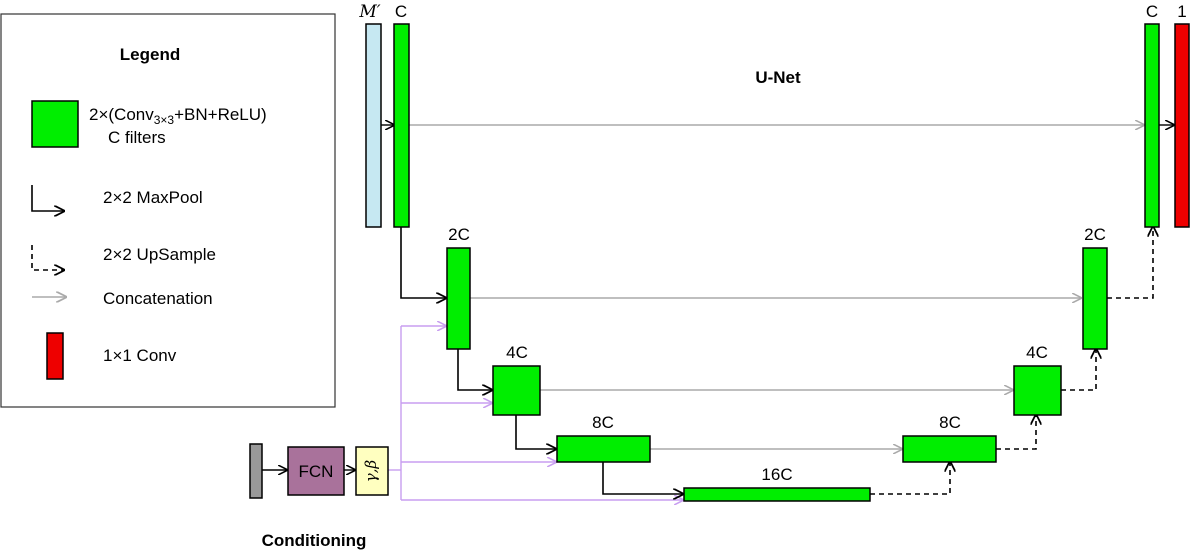  What do you see at coordinates (1095, 298) in the screenshot?
I see `decoder-2c-block` at bounding box center [1095, 298].